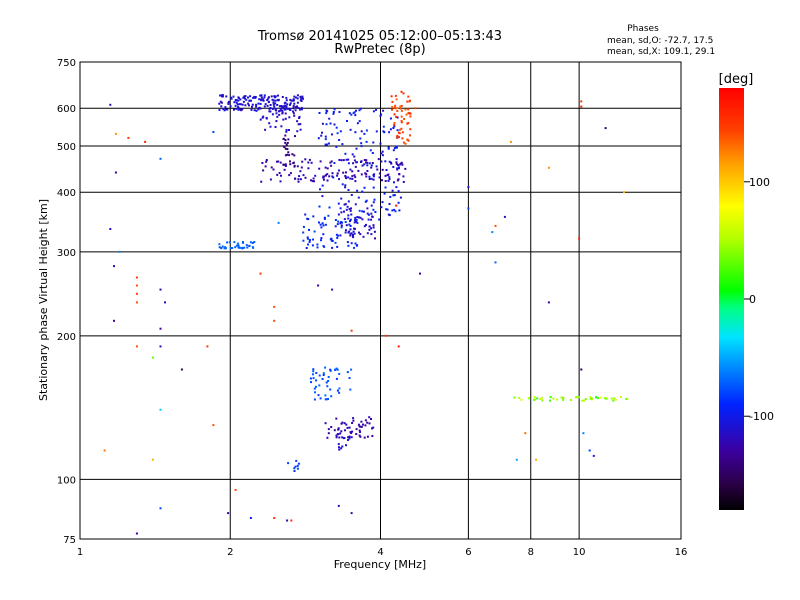 The height and width of the screenshot is (600, 800). I want to click on colorbar-label: [deg], so click(736, 79).